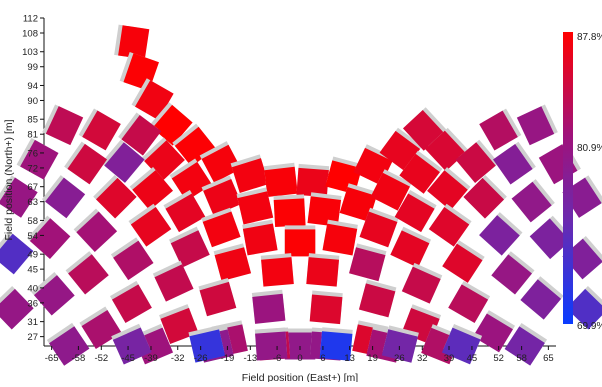 This screenshot has width=602, height=387. I want to click on y-tick-label: 31, so click(32, 322).